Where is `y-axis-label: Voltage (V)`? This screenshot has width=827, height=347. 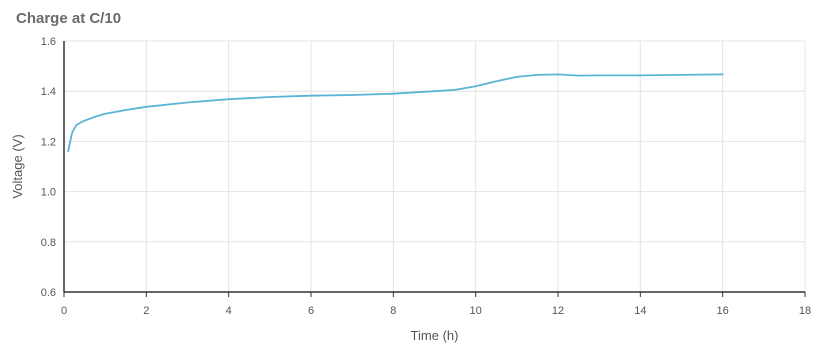 y-axis-label: Voltage (V) is located at coordinates (17, 166).